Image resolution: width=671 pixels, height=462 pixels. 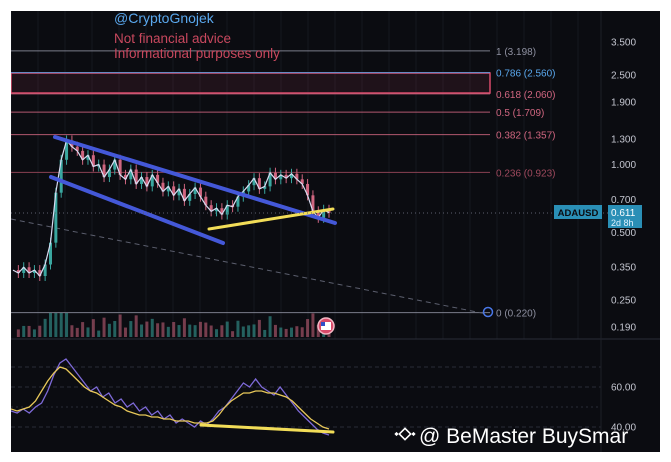 I want to click on price-tick-label: 0.350, so click(x=623, y=268).